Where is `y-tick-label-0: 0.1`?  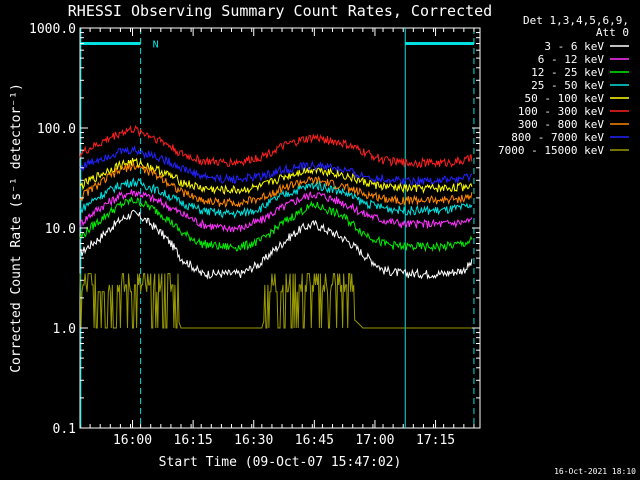 y-tick-label-0: 0.1 is located at coordinates (64, 429).